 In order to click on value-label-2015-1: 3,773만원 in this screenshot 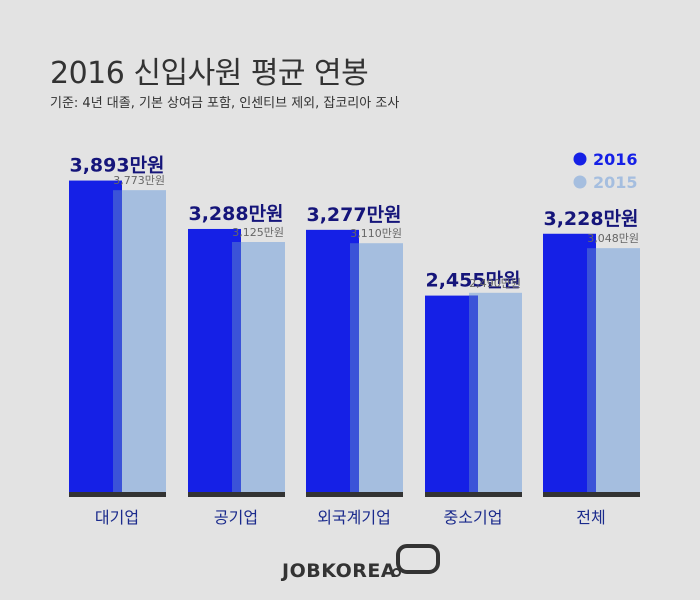, I will do `click(139, 180)`.